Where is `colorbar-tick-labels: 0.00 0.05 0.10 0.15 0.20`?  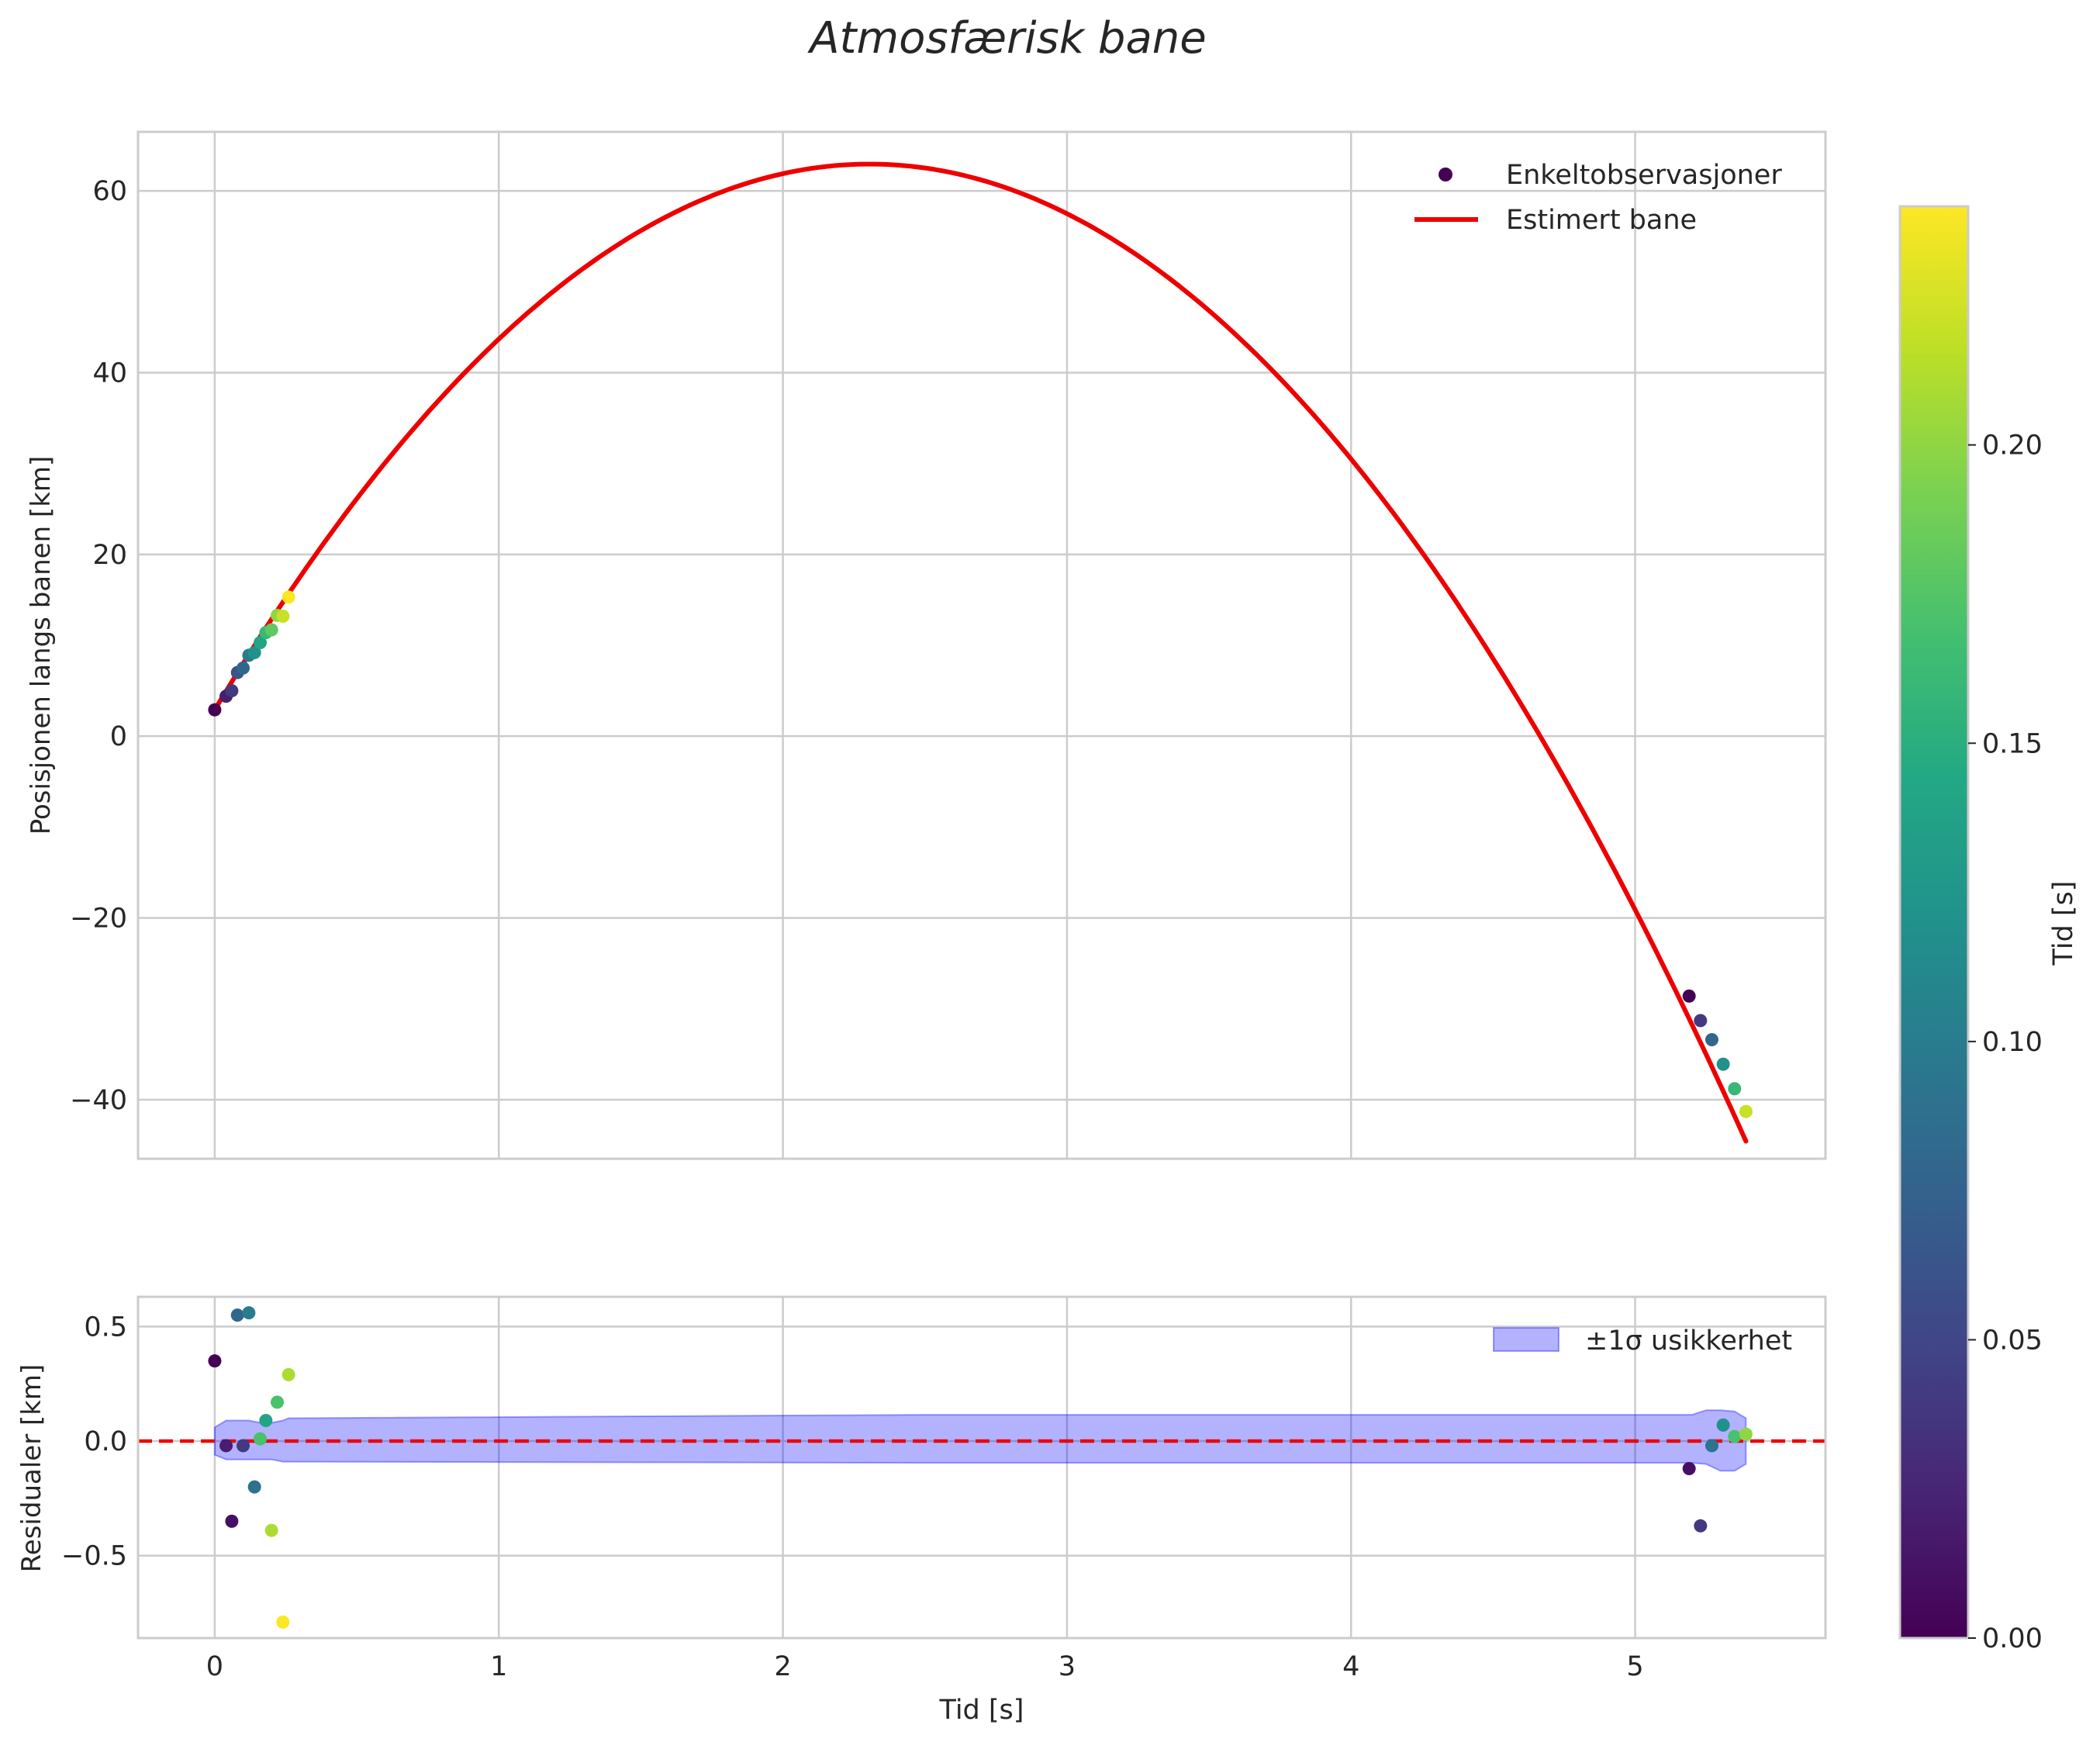
colorbar-tick-labels: 0.00 0.05 0.10 0.15 0.20 is located at coordinates (2005, 1042).